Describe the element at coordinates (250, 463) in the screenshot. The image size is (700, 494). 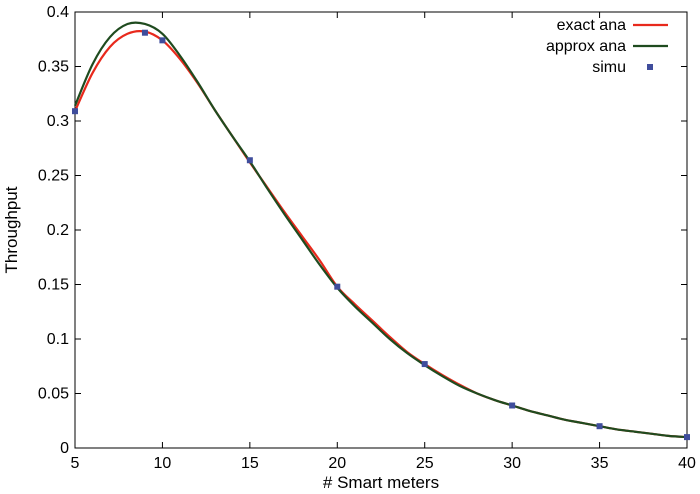
I see `x-tick-label: 15` at that location.